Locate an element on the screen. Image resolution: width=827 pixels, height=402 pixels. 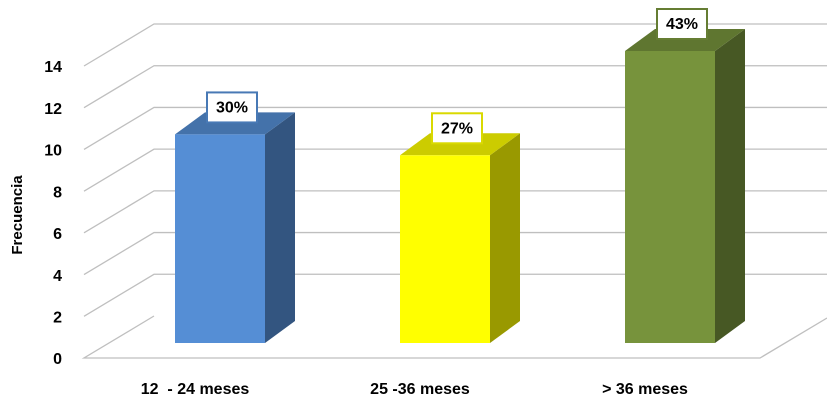
y-tick-label: 12 is located at coordinates (53, 109).